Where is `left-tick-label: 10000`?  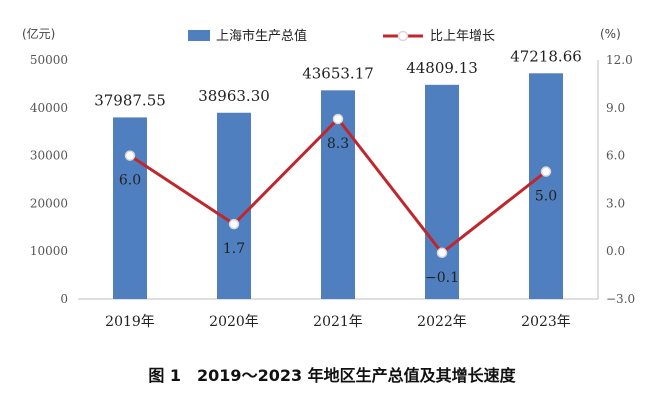 left-tick-label: 10000 is located at coordinates (49, 251).